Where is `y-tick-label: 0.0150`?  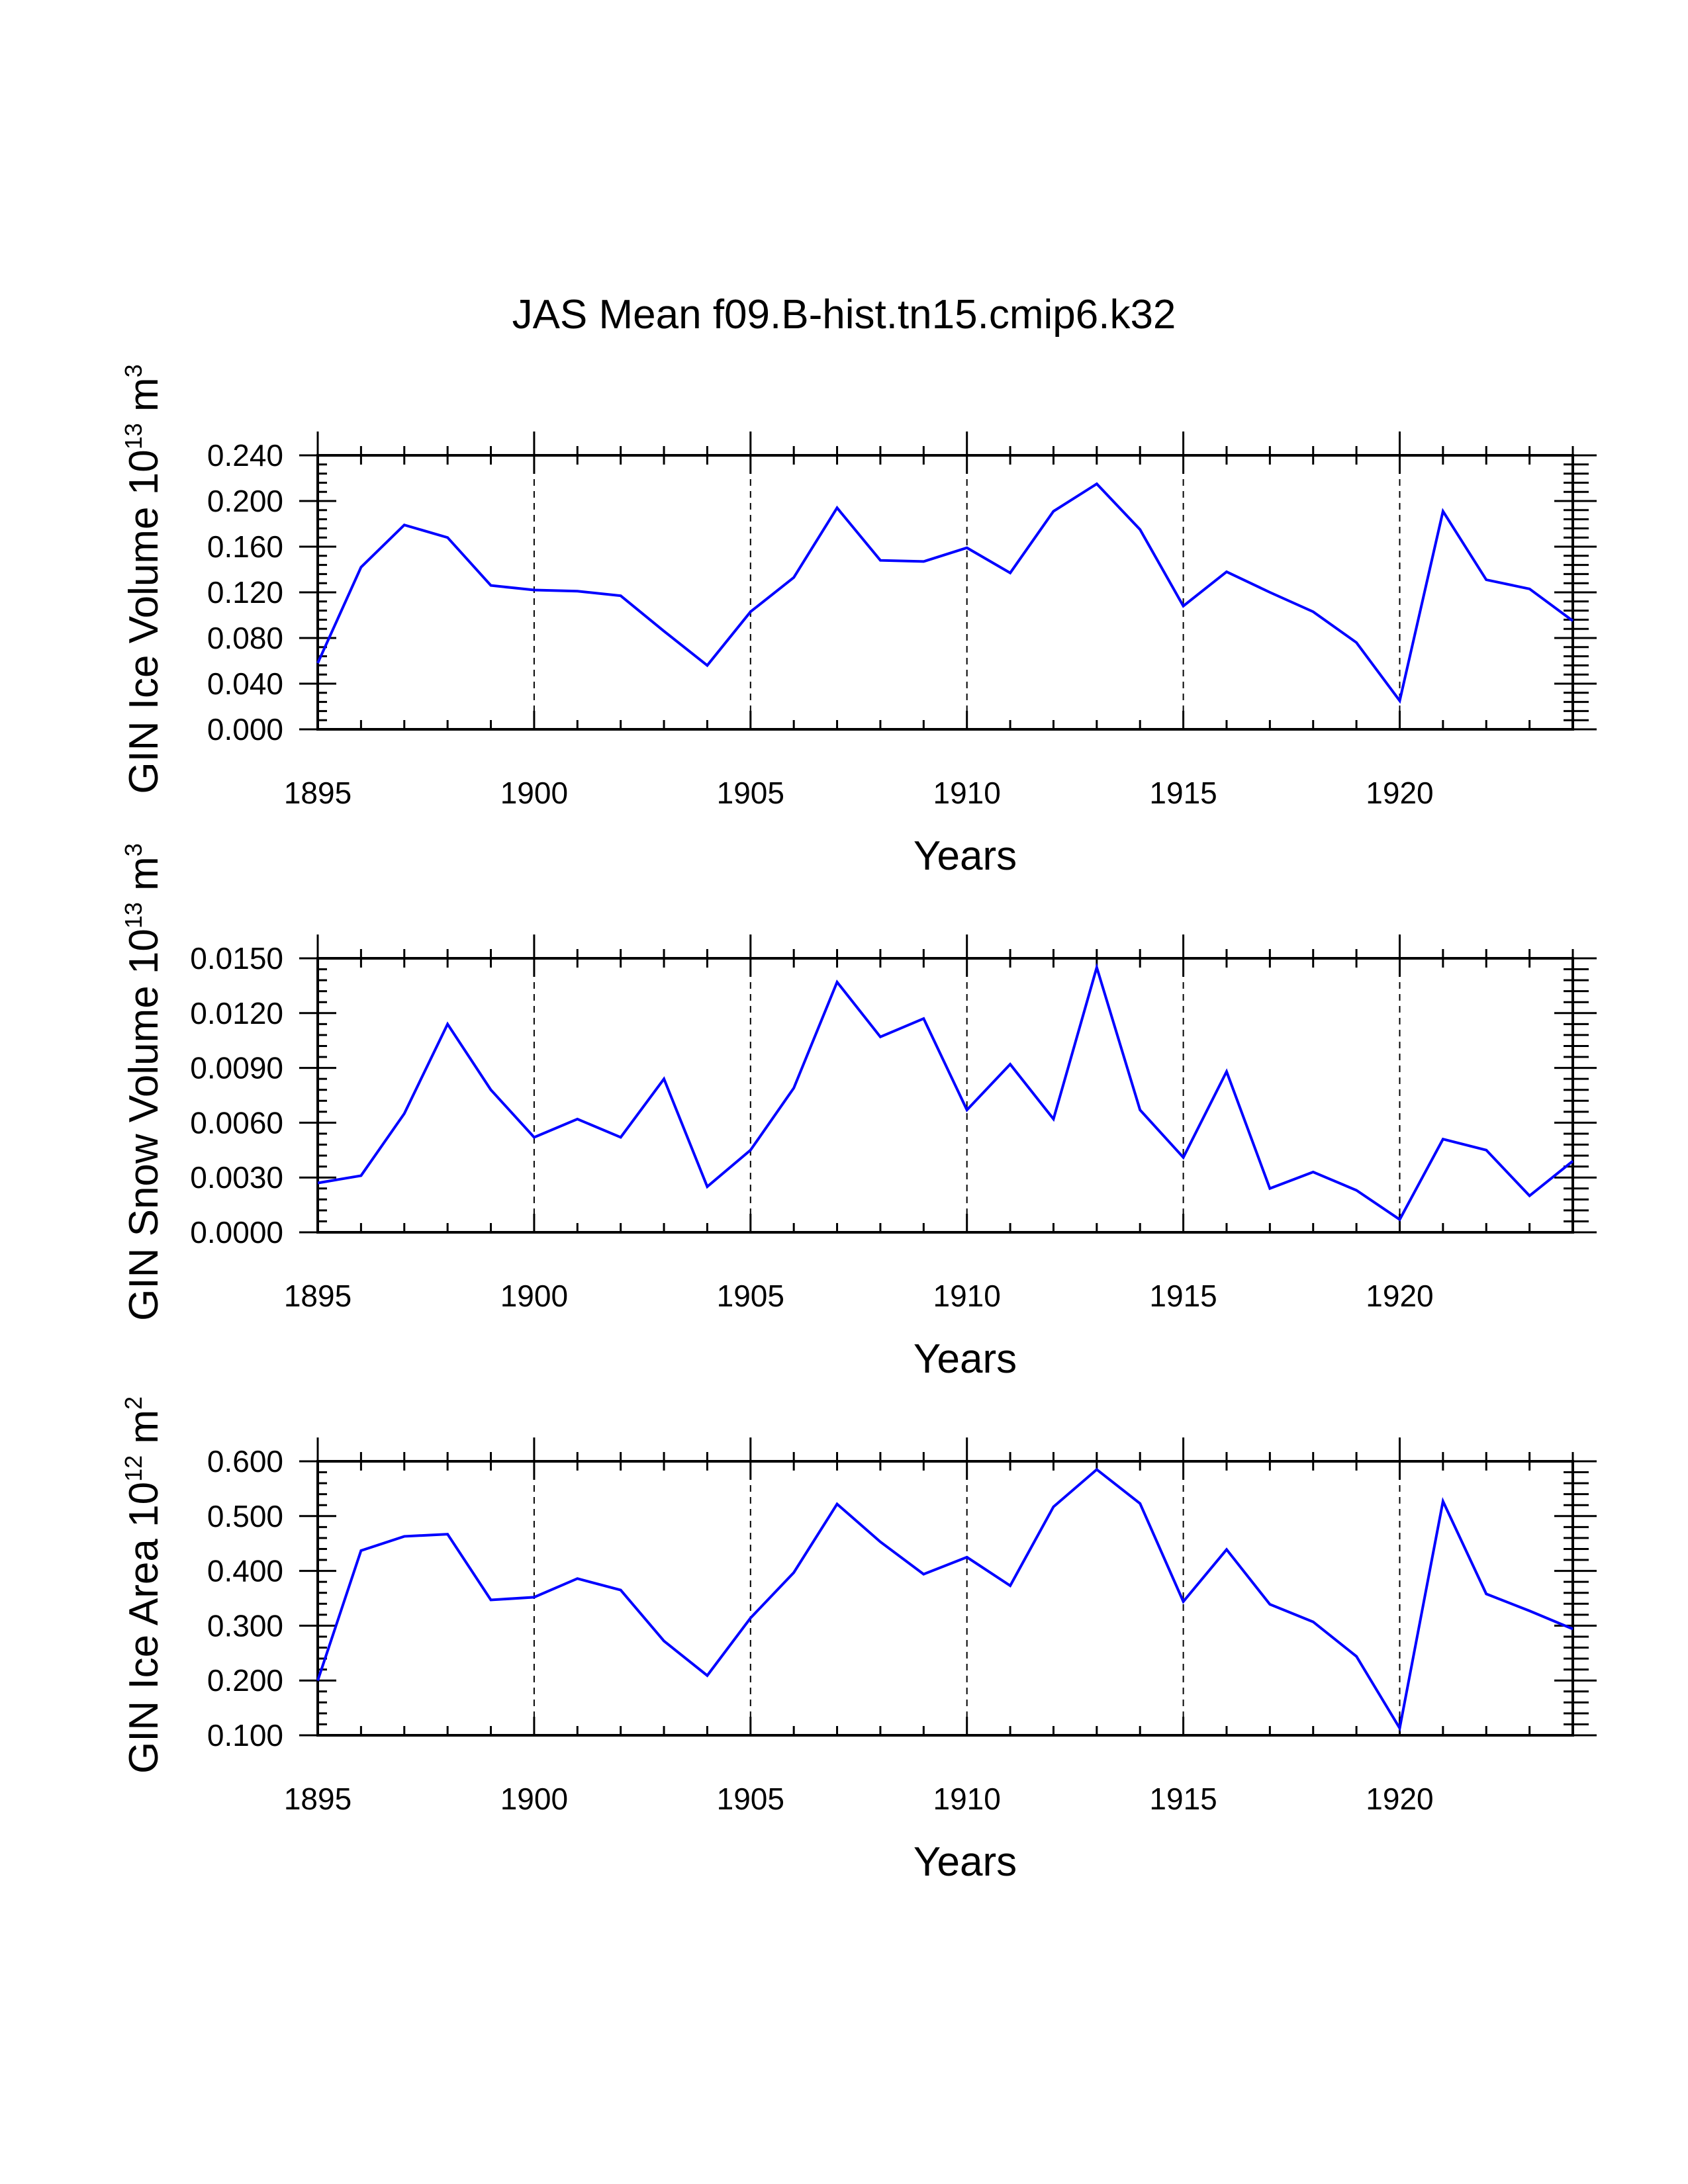
y-tick-label: 0.0150 is located at coordinates (236, 958).